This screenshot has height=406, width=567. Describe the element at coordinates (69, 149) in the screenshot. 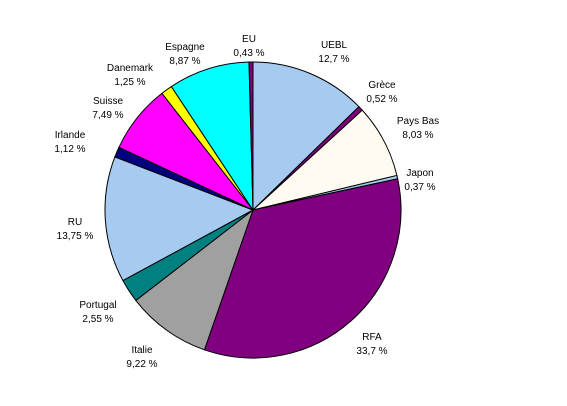

I see `slice-value-irlande: 1,12 %` at that location.